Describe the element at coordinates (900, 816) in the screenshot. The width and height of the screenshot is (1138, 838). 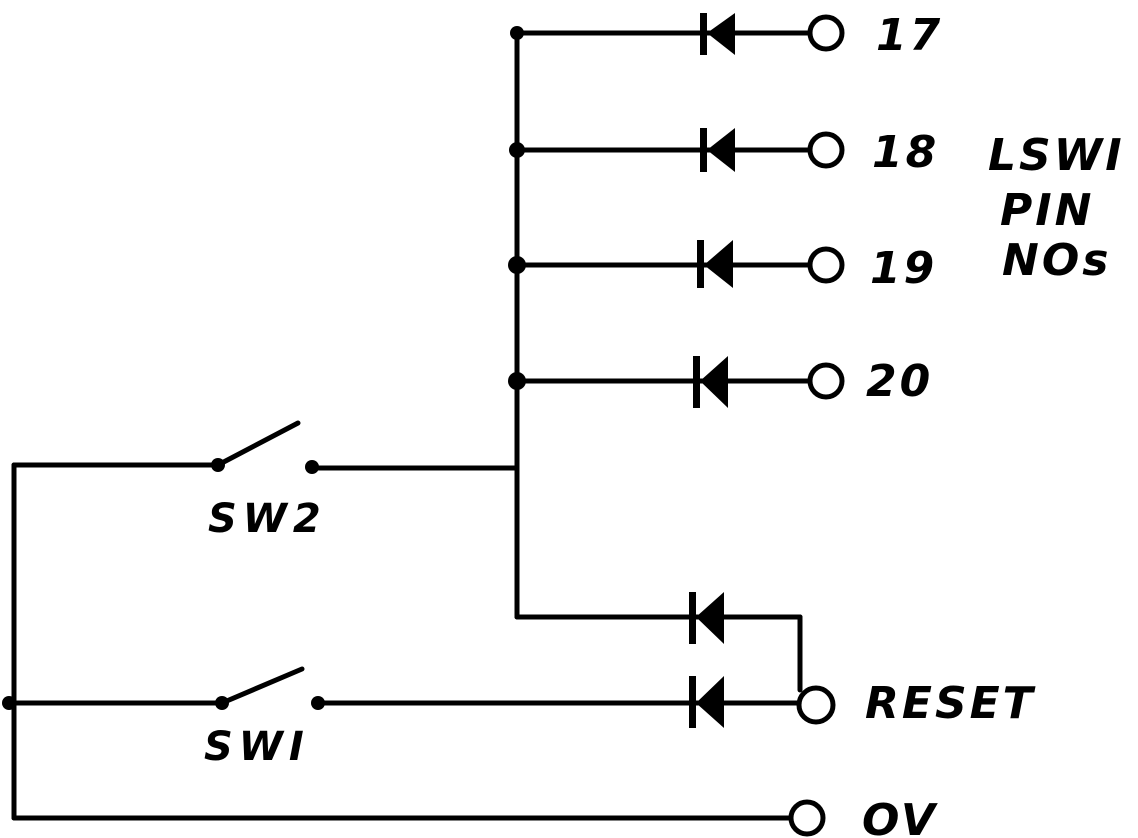
I see `ground-label: OV` at that location.